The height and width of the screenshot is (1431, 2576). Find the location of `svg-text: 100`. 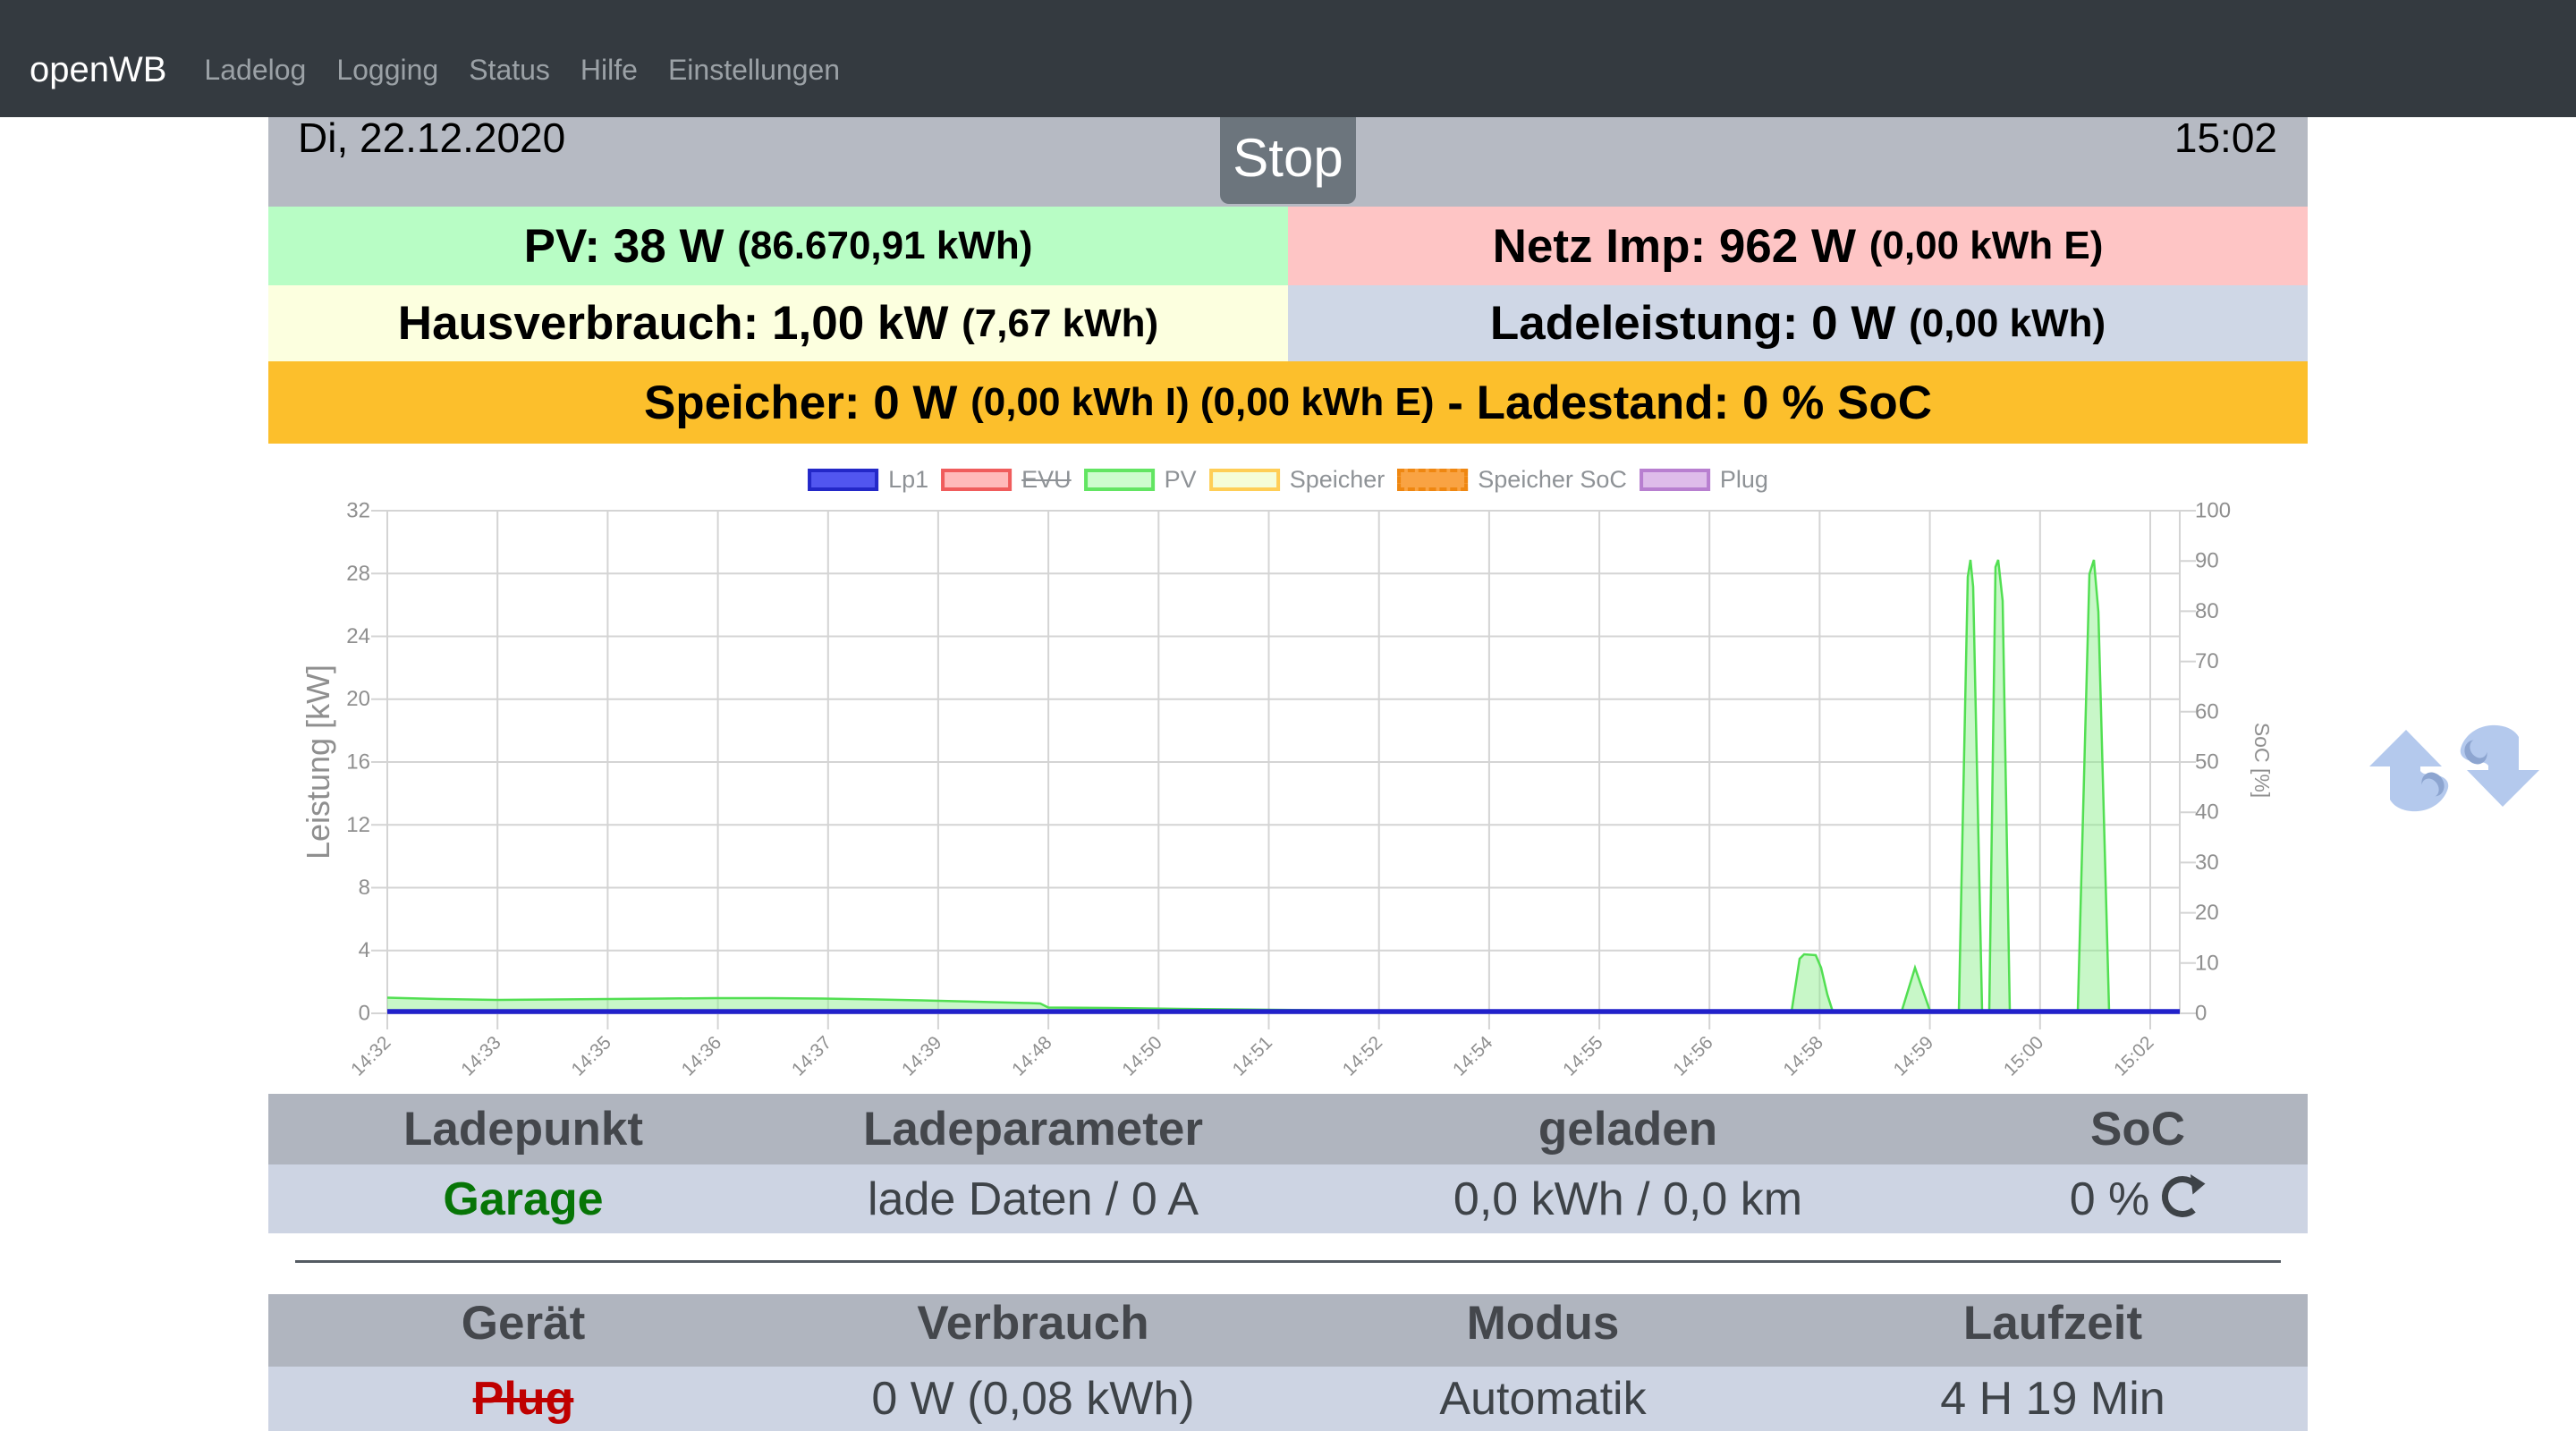

svg-text: 100 is located at coordinates (2213, 511).